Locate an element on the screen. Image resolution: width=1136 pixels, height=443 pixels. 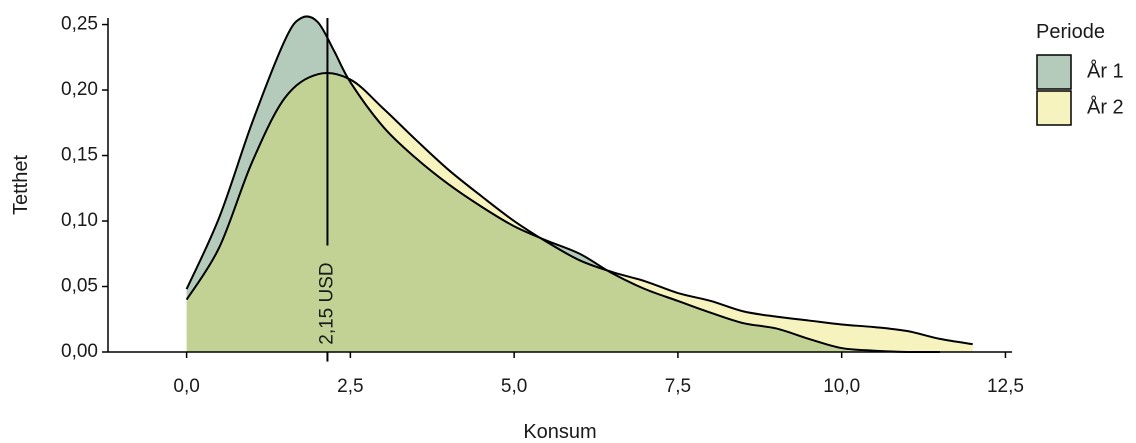
y-axis-title: Tetthet is located at coordinates (21, 185).